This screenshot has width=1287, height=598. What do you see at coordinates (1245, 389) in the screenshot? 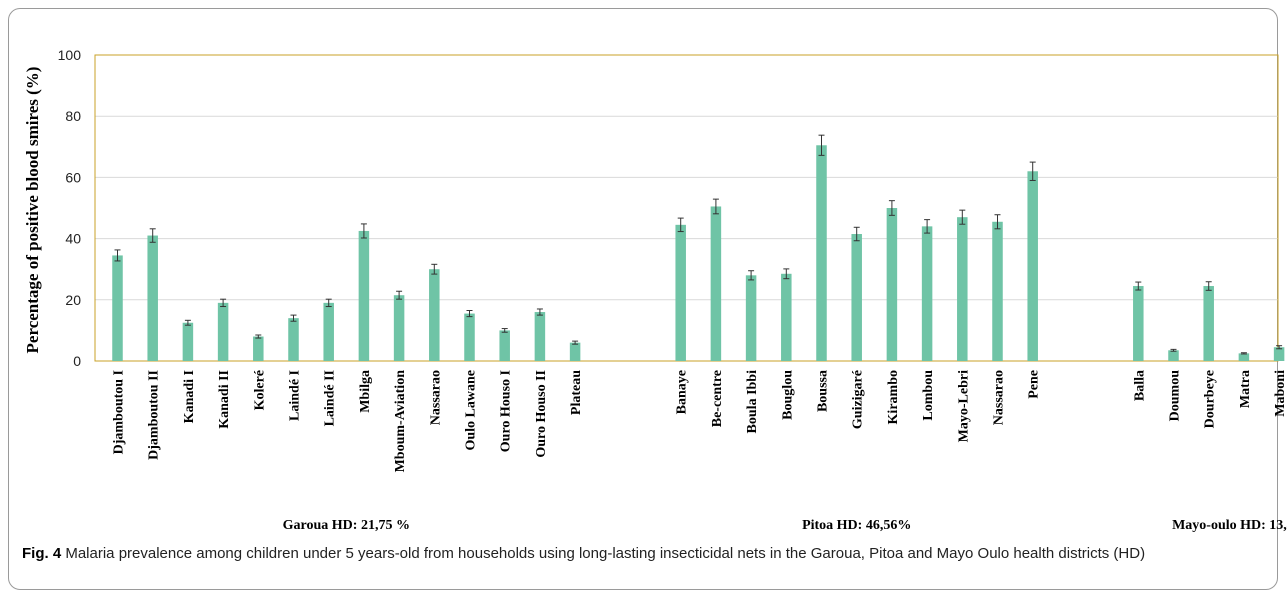
I see `x-tick-label: Matra` at bounding box center [1245, 389].